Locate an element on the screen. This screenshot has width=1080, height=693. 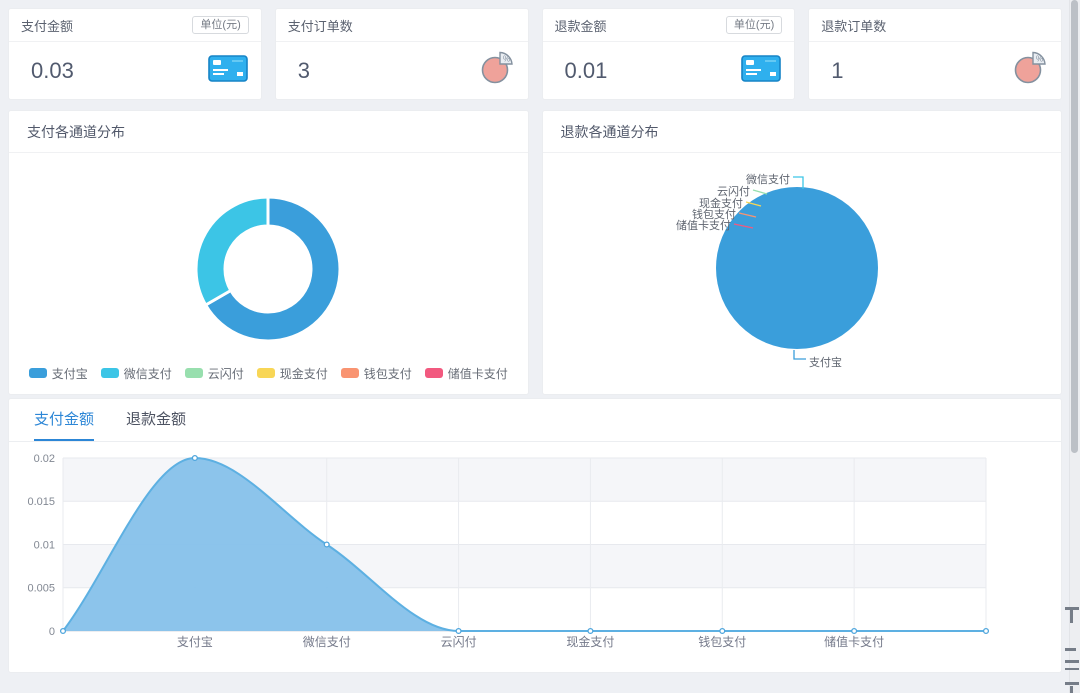
legend-item: 钱包支付 is located at coordinates (376, 373).